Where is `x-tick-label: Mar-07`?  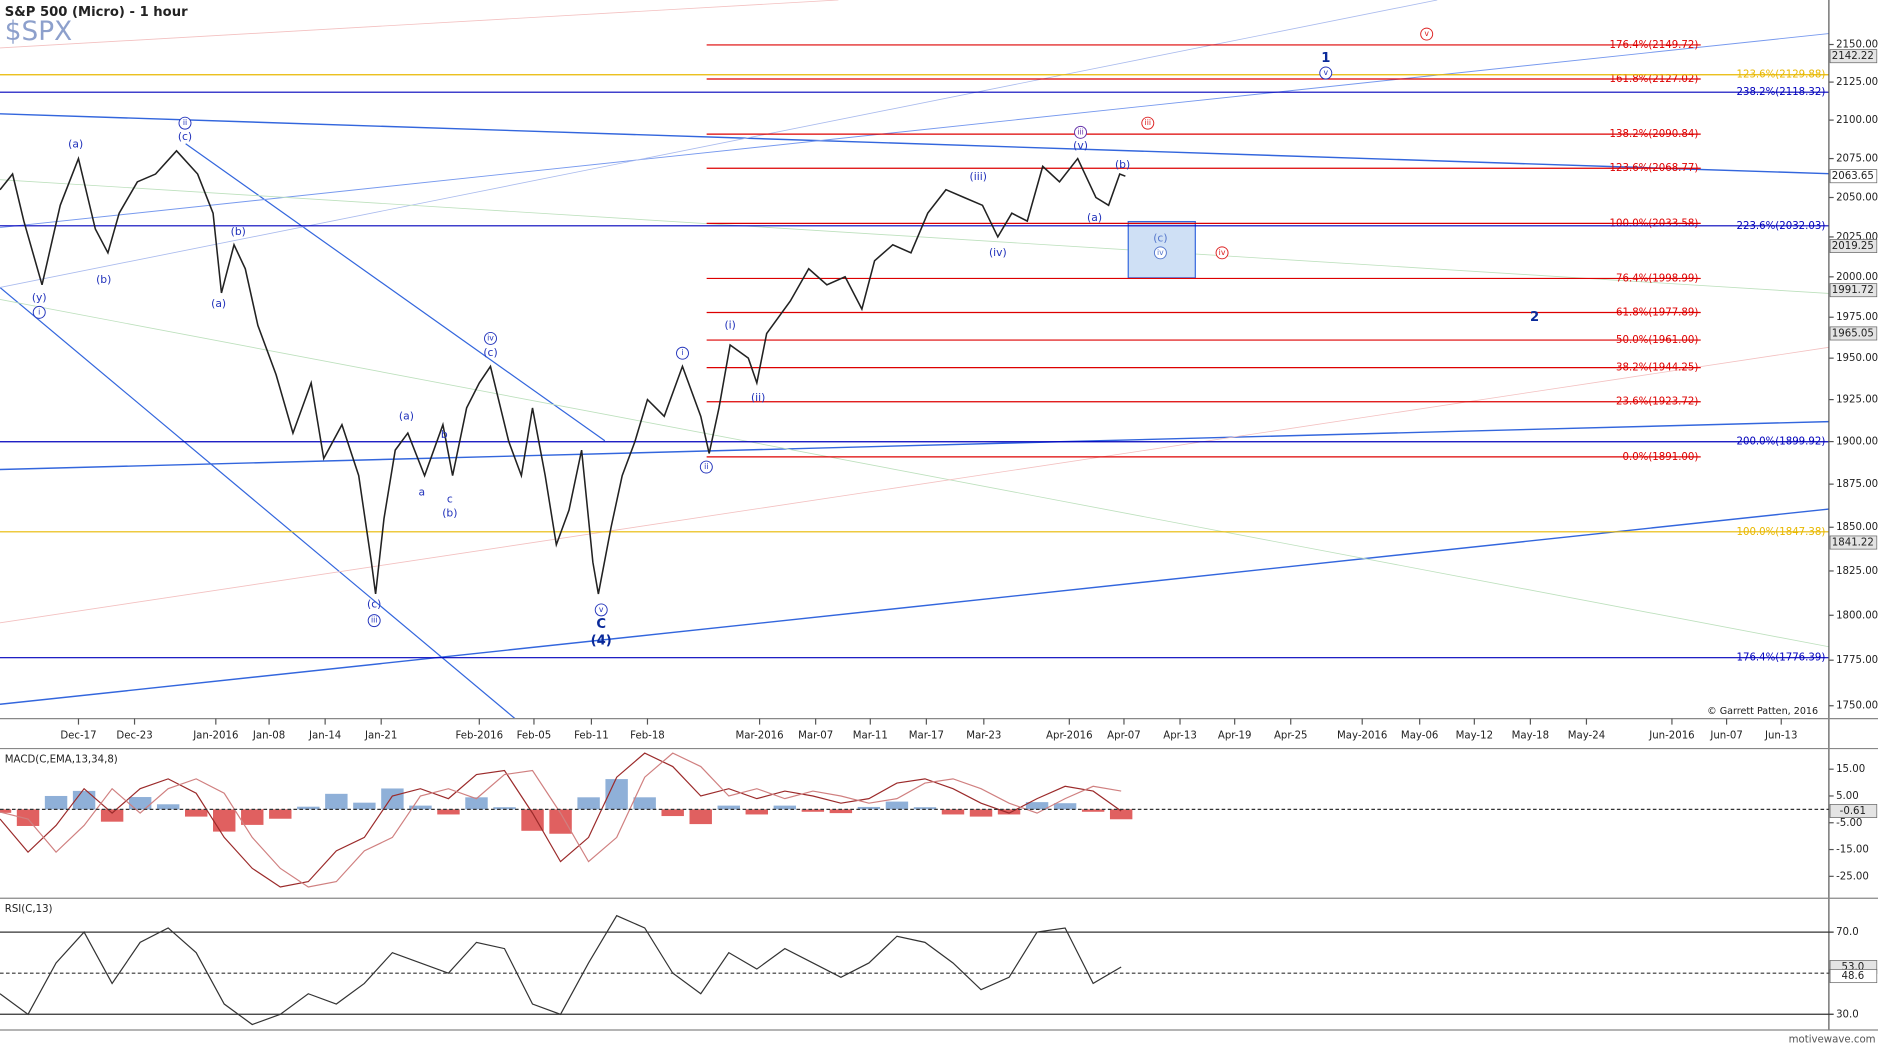
x-tick-label: Mar-07 is located at coordinates (815, 735).